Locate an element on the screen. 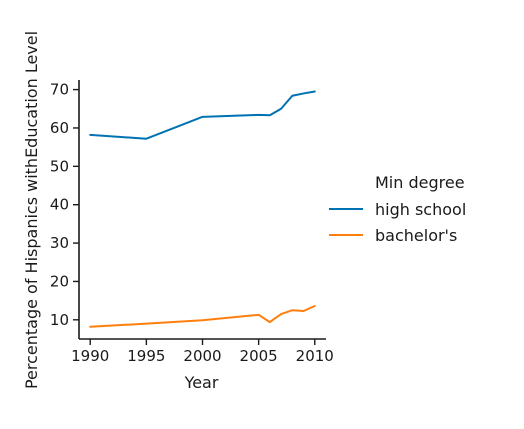 This screenshot has height=429, width=524. x-tick-label: 2005 is located at coordinates (259, 356).